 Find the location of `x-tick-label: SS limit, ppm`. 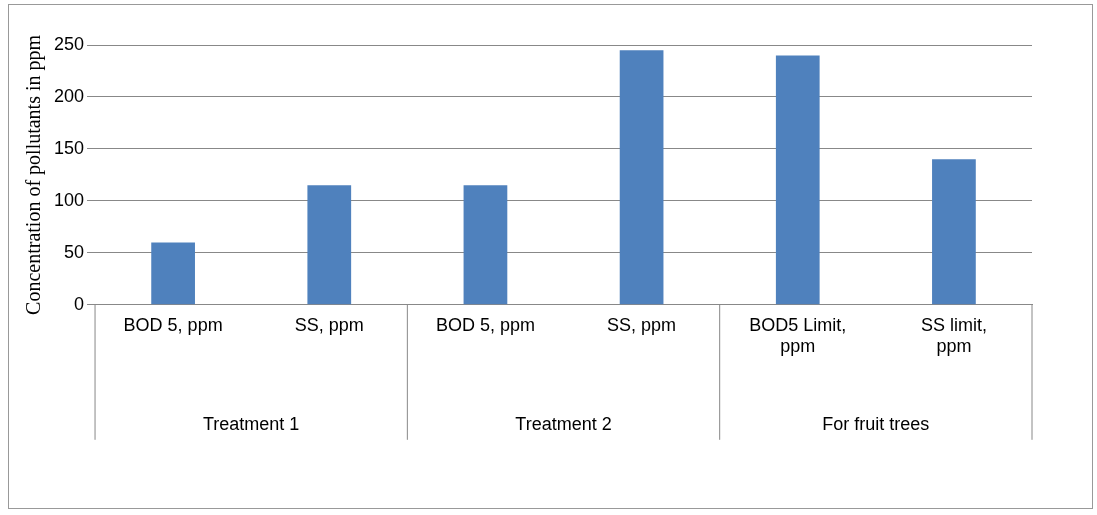

x-tick-label: SS limit, ppm is located at coordinates (953, 335).